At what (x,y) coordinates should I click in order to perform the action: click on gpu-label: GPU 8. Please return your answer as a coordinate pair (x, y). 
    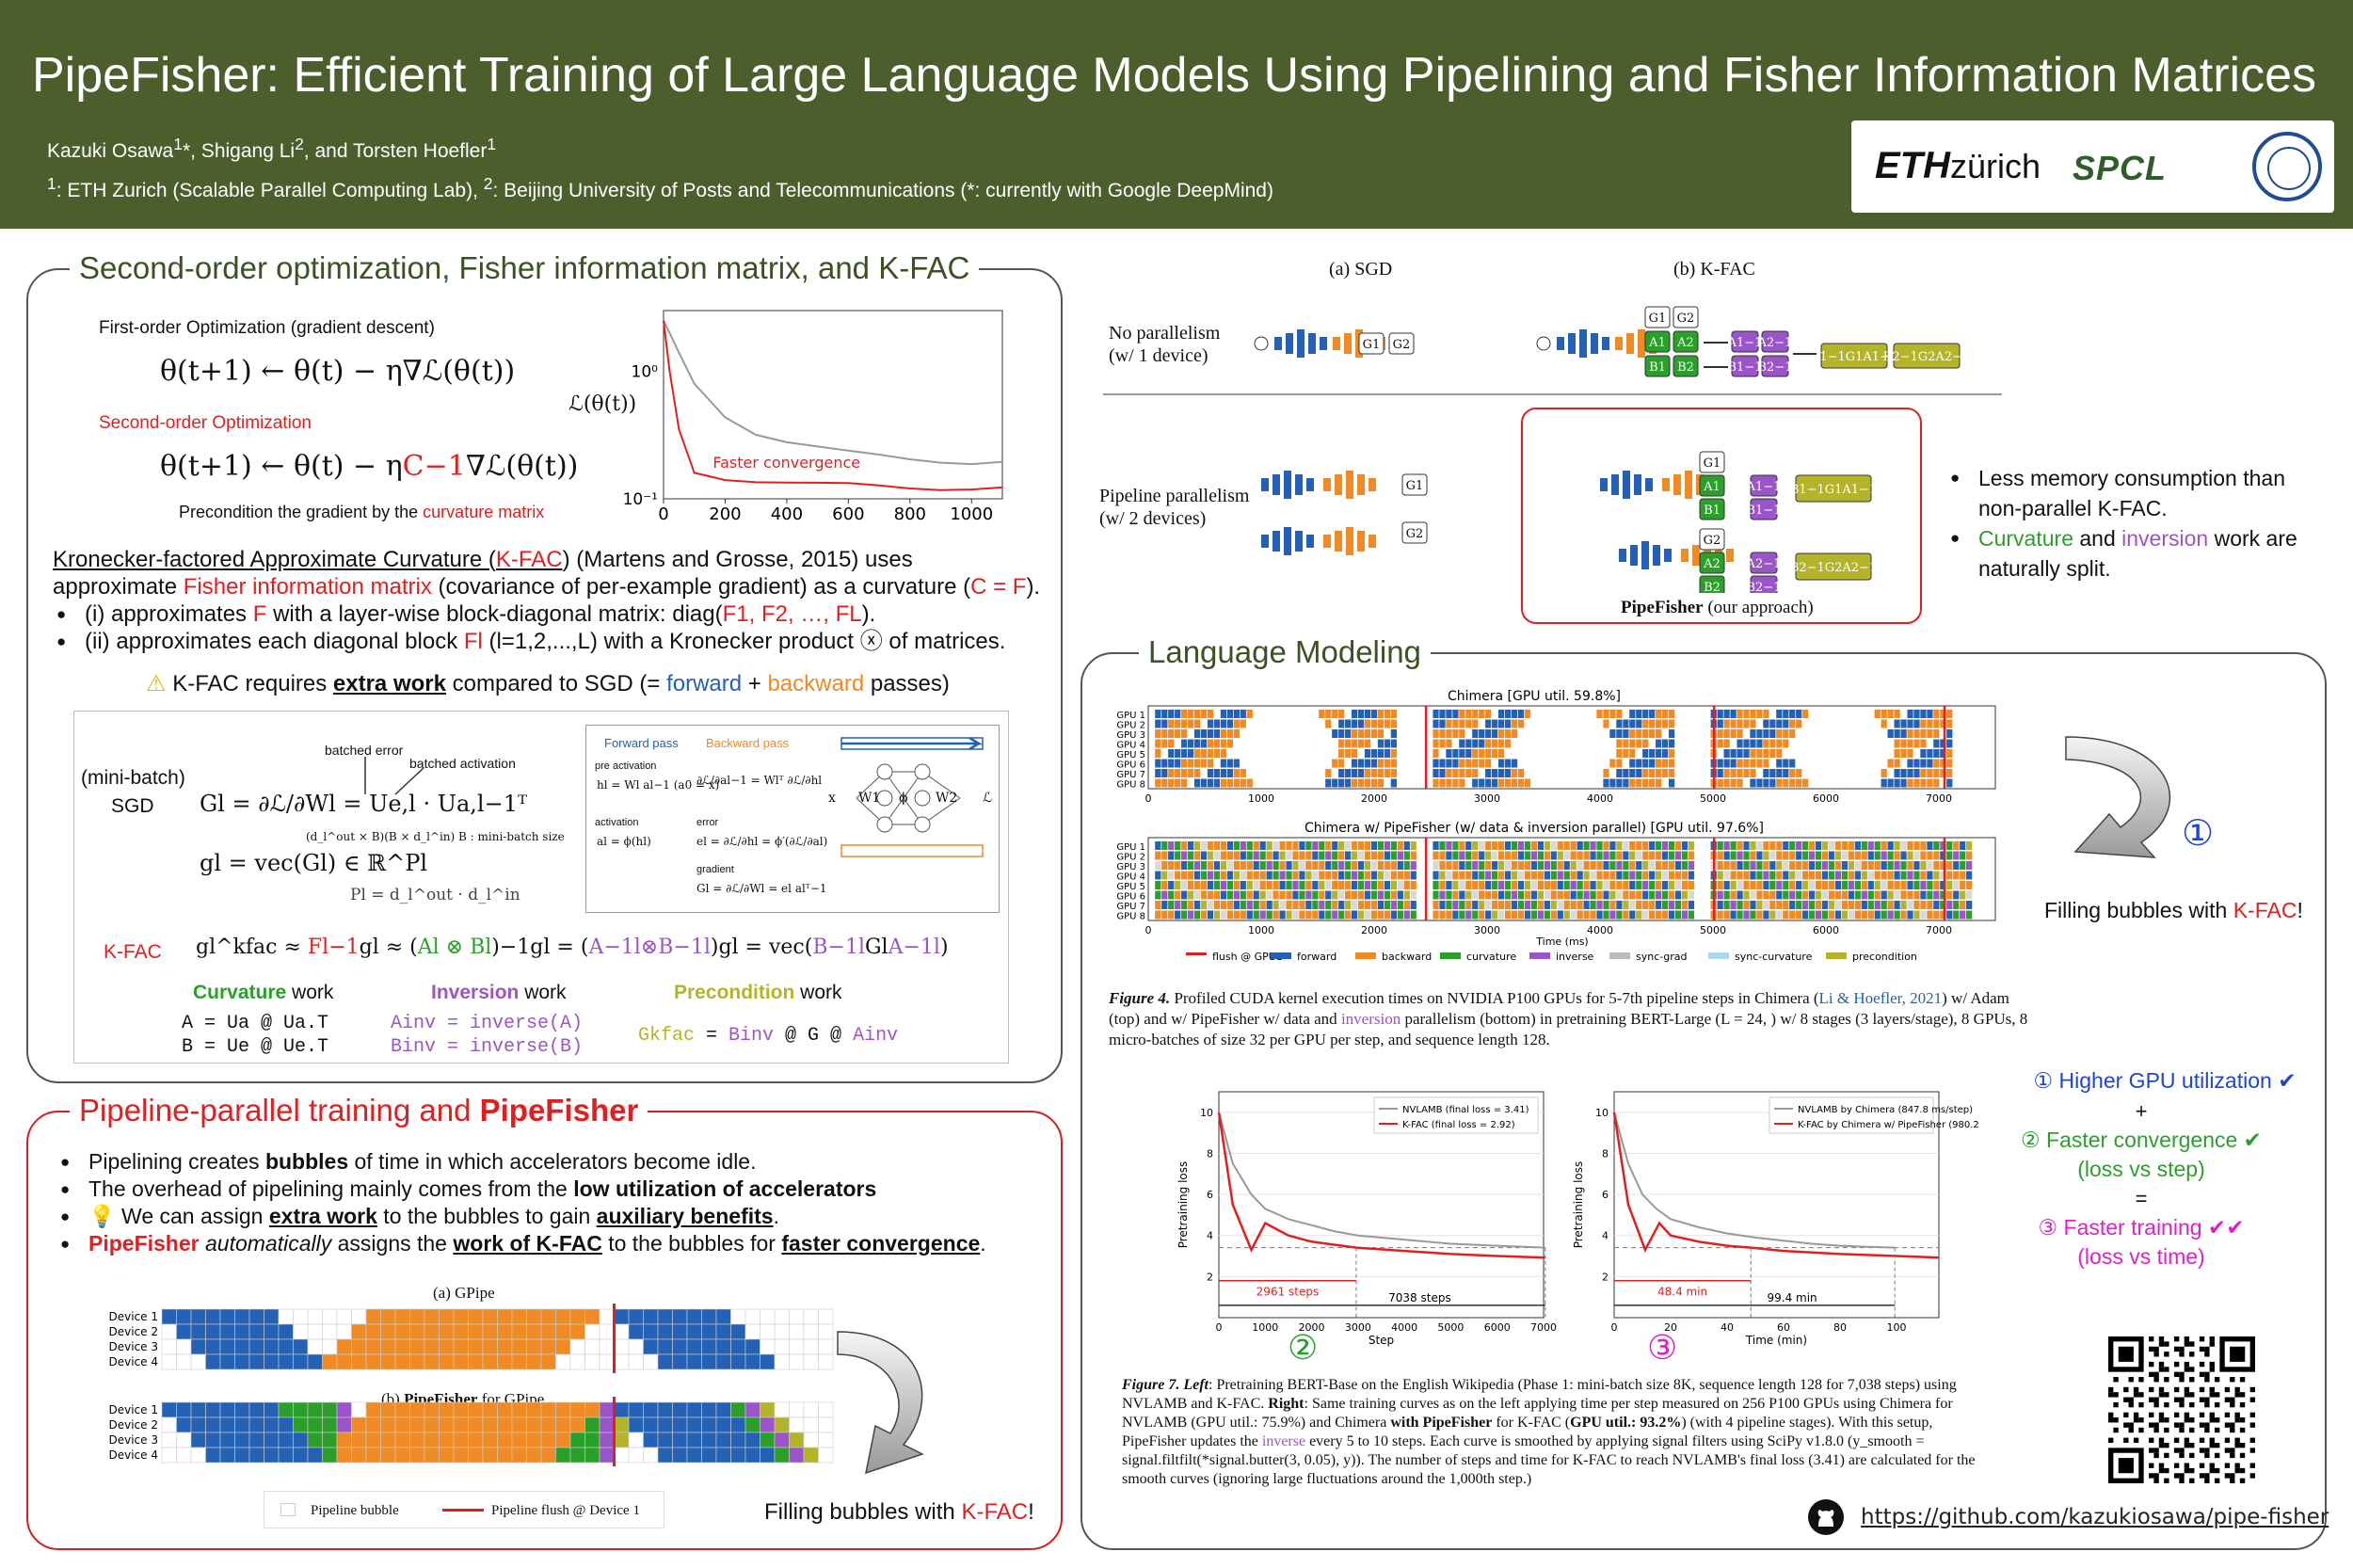
    Looking at the image, I should click on (1131, 917).